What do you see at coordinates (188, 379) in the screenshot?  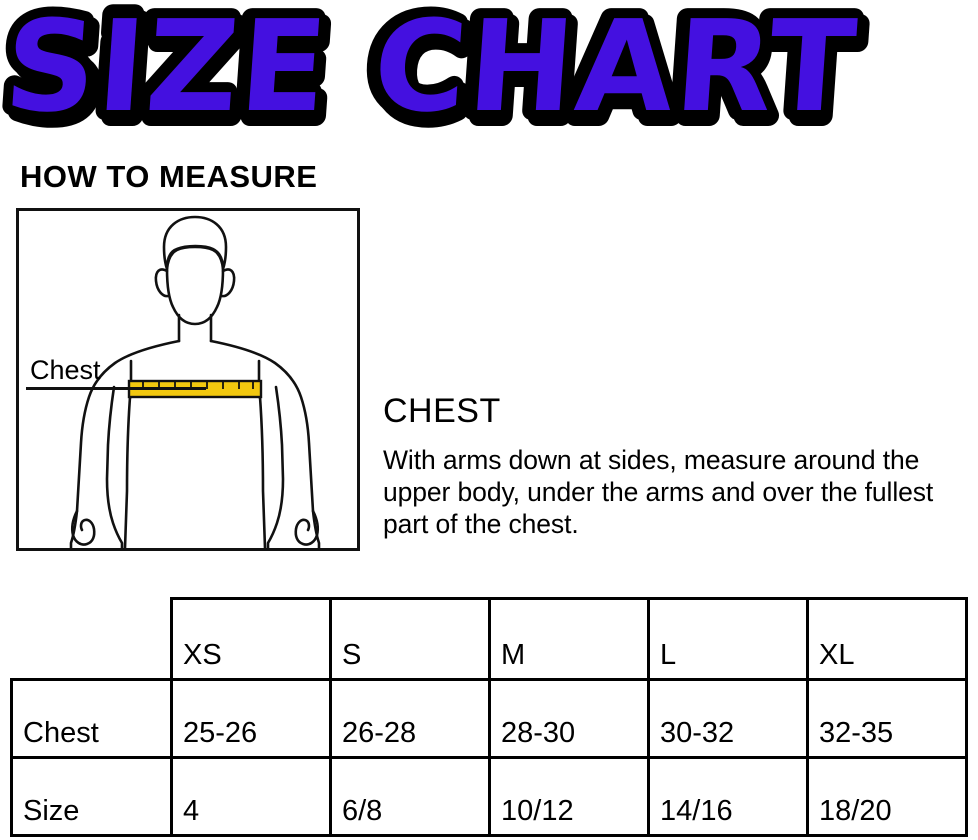 I see `how-to-measure-illustration` at bounding box center [188, 379].